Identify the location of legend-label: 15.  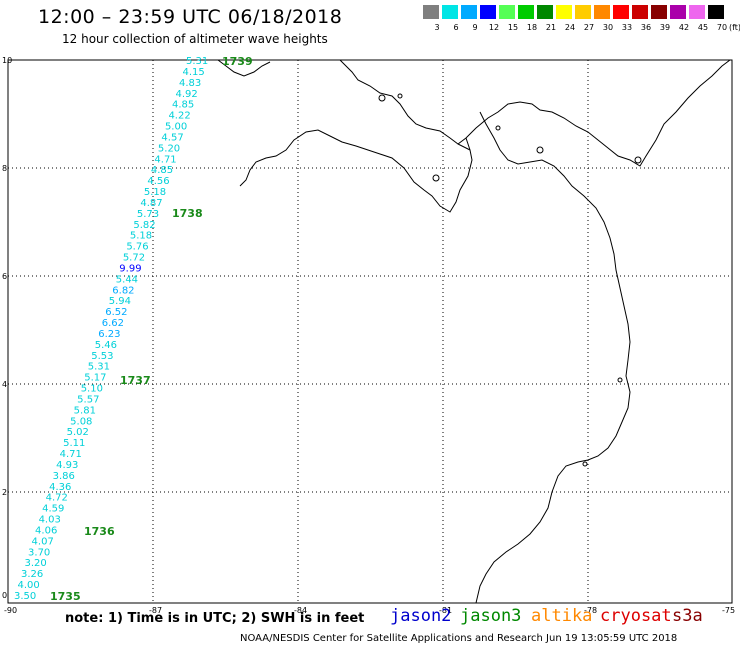
(513, 27).